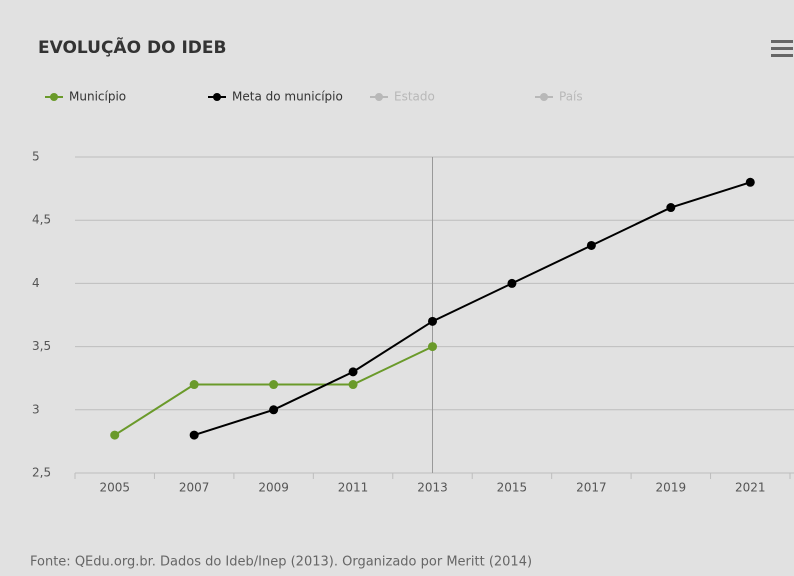 The image size is (794, 576). What do you see at coordinates (41, 473) in the screenshot?
I see `y-tick-label: 2,5` at bounding box center [41, 473].